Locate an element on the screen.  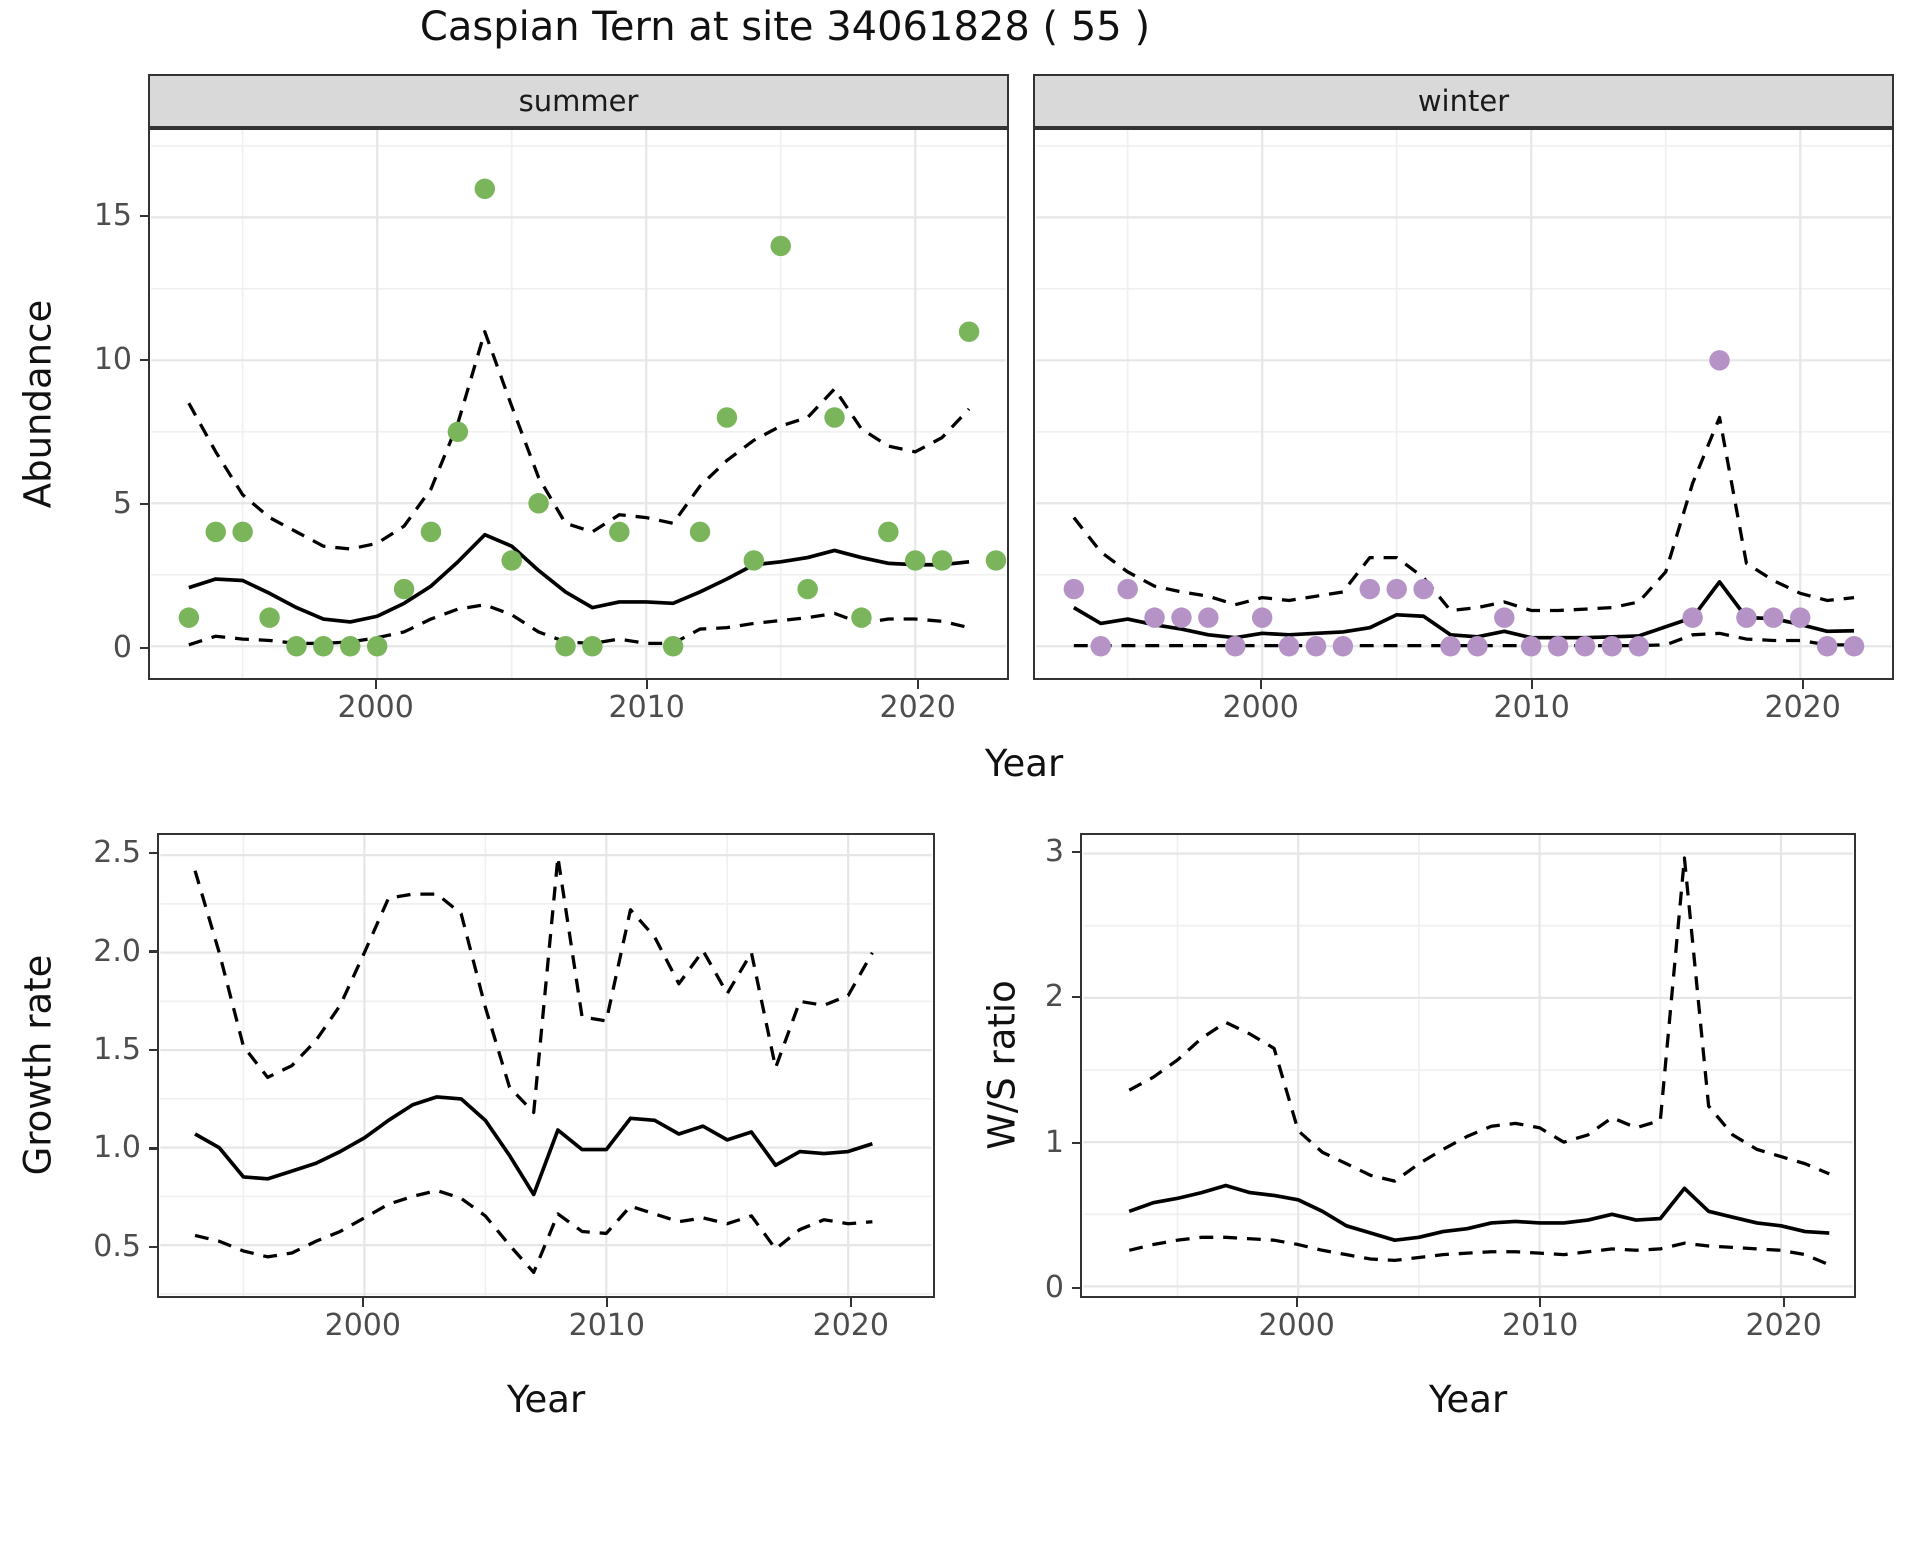
y-tick-label: 3 is located at coordinates (1054, 851).